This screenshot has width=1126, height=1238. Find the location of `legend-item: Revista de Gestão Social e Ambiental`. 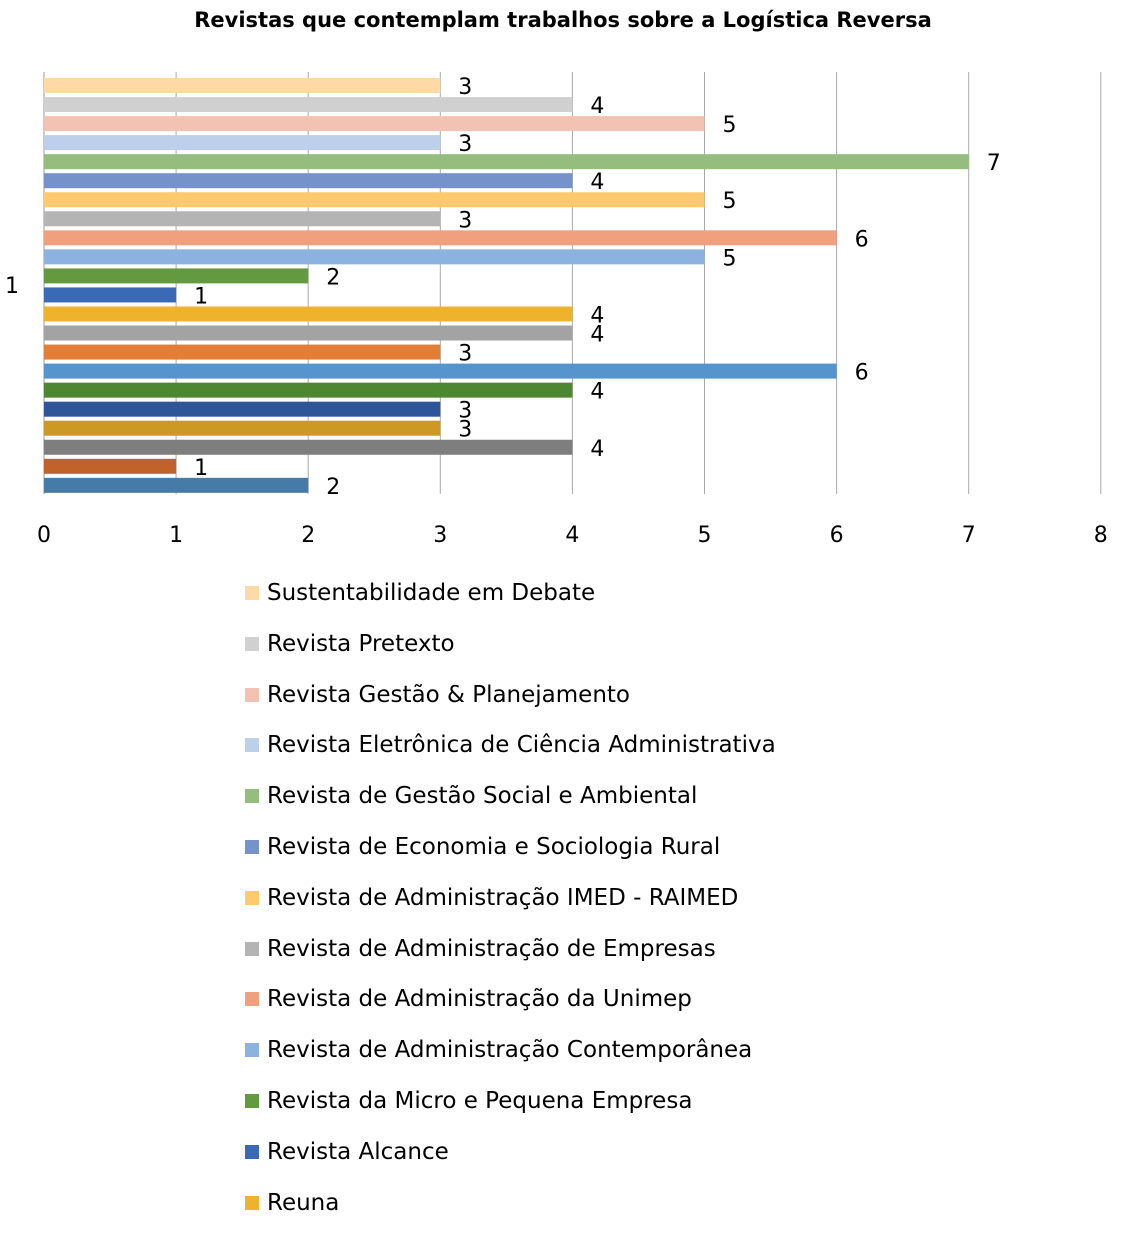

legend-item: Revista de Gestão Social e Ambiental is located at coordinates (510, 806).